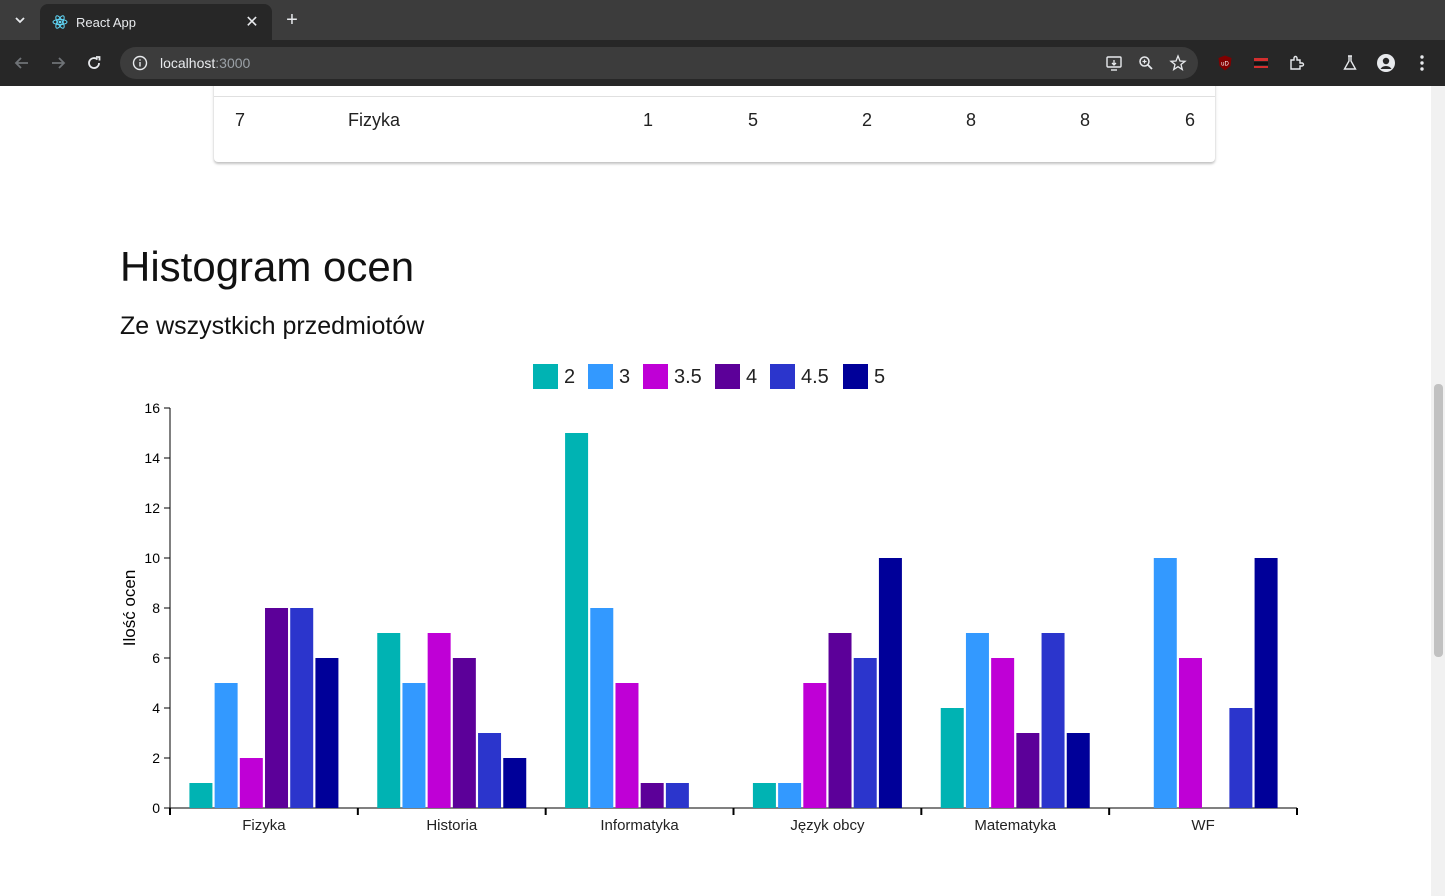 This screenshot has height=896, width=1445. I want to click on y-tick-label: 14, so click(152, 458).